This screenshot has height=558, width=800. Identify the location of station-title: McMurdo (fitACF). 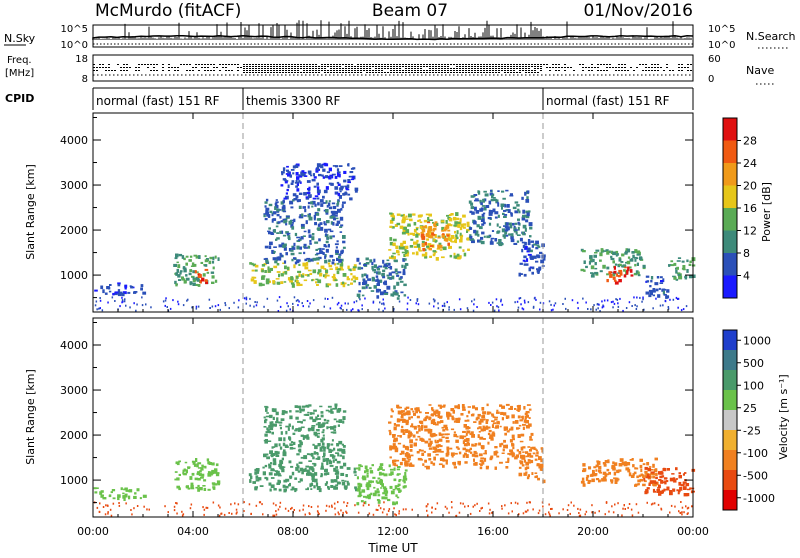
(168, 11).